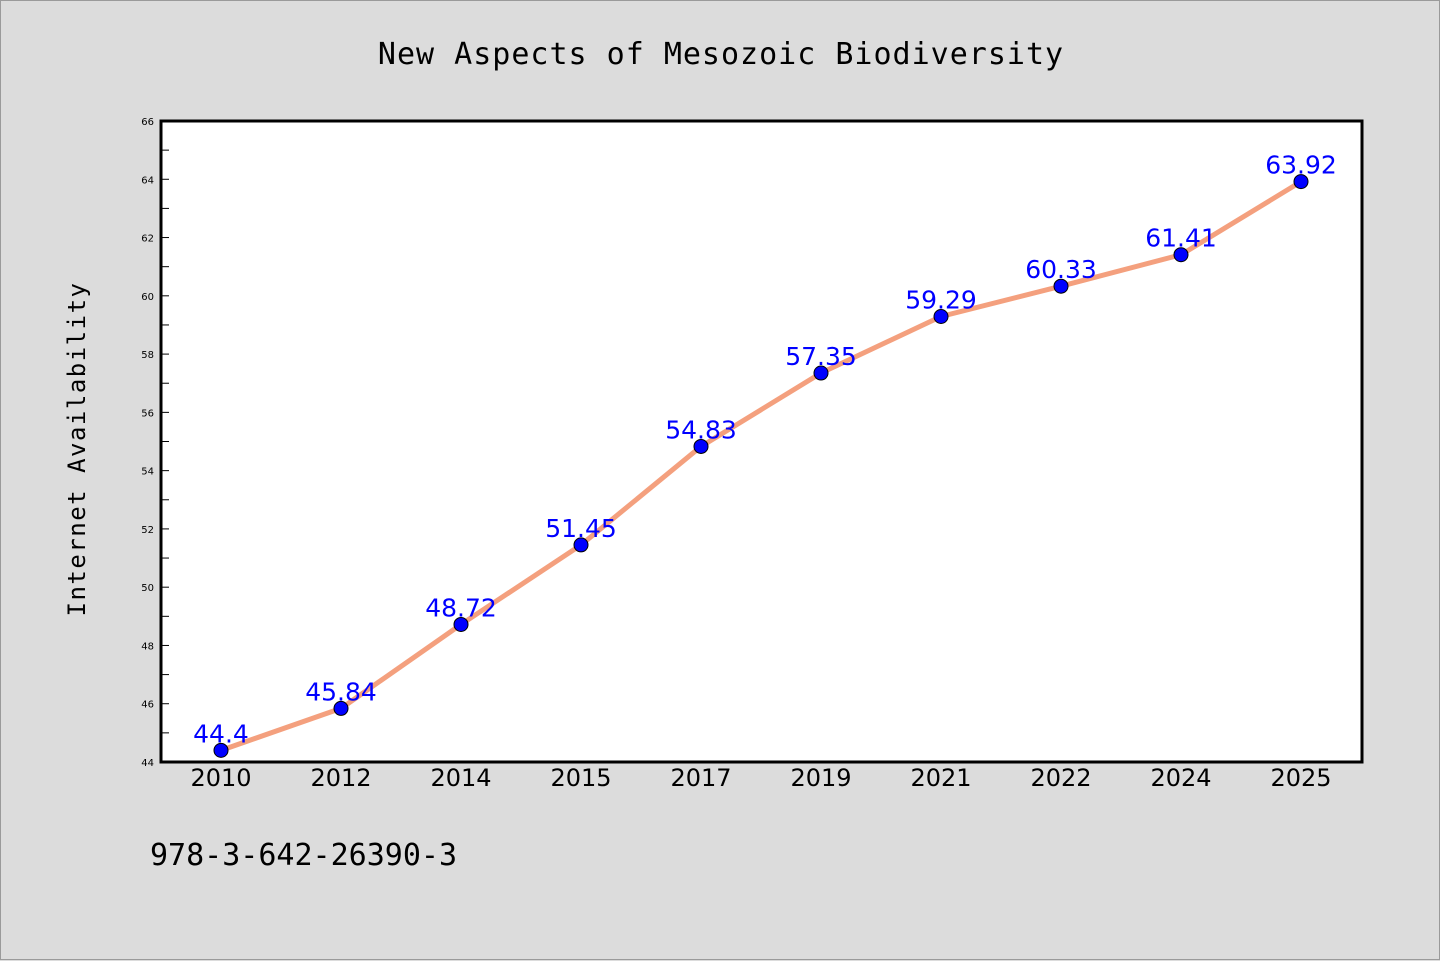  What do you see at coordinates (341, 691) in the screenshot?
I see `data-label: 45.84` at bounding box center [341, 691].